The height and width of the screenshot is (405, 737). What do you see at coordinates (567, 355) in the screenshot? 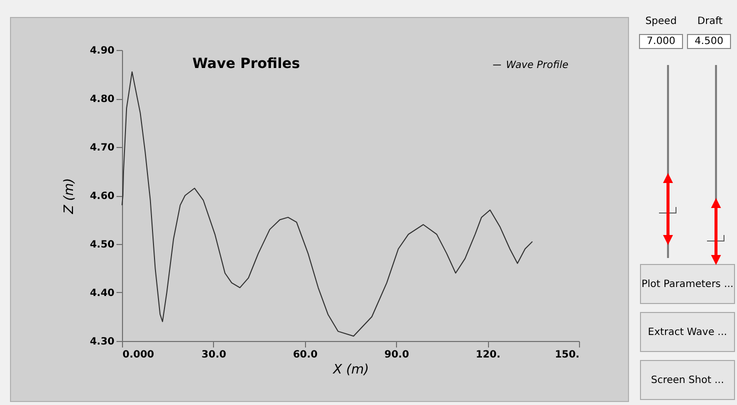
I see `x-tick-label: 150.` at bounding box center [567, 355].